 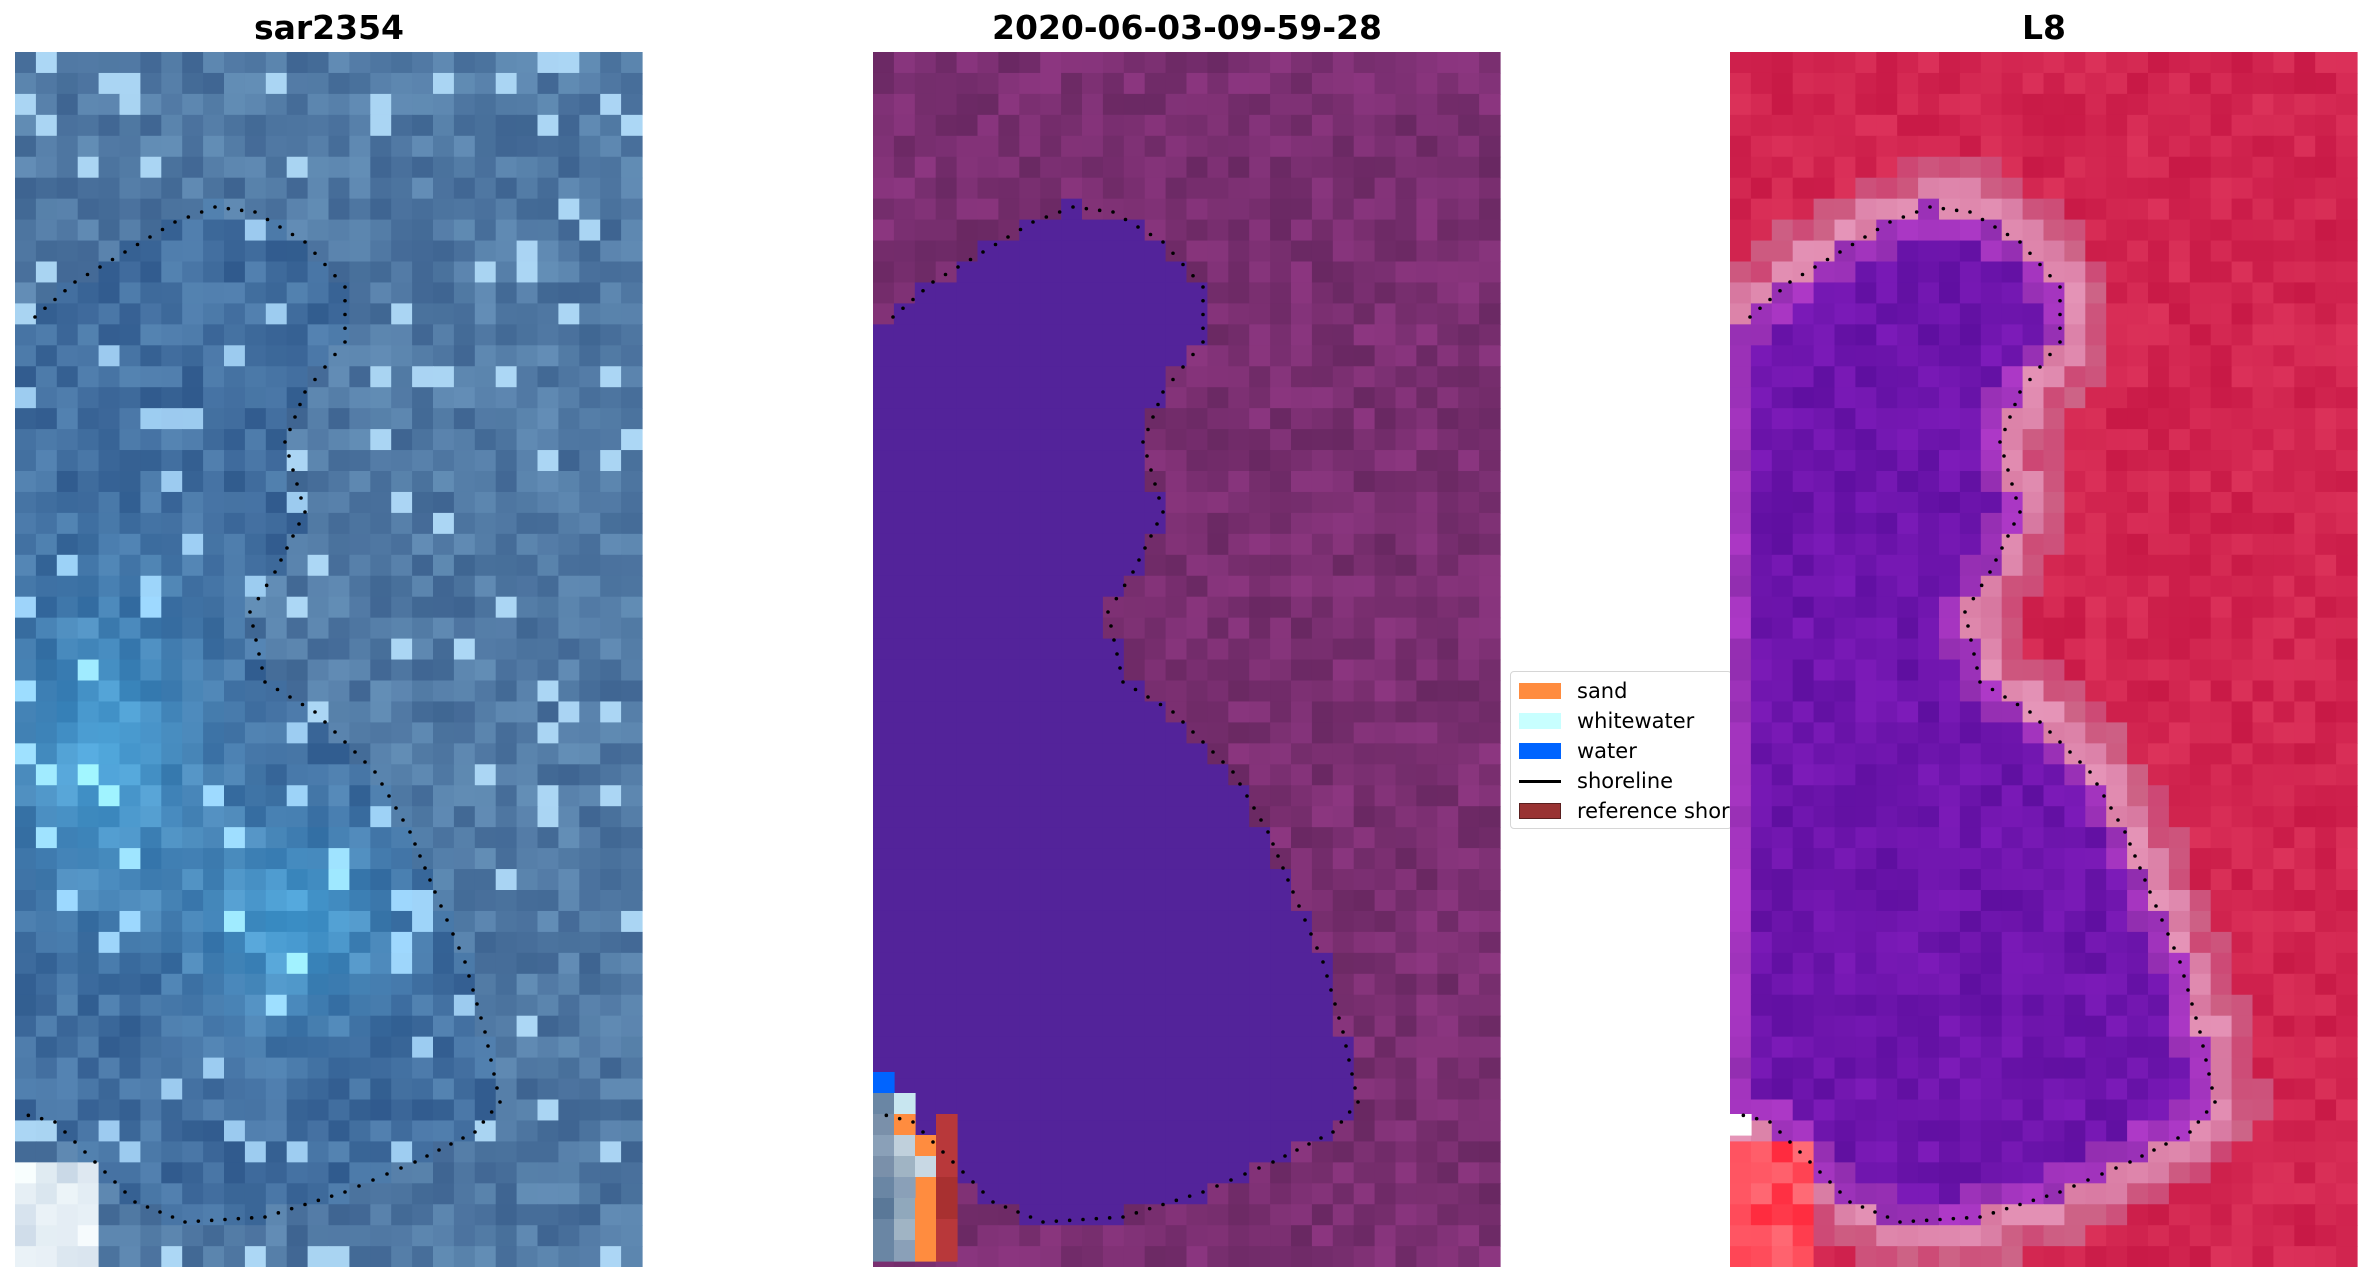 I want to click on class-pixel-corner, so click(x=905, y=1104).